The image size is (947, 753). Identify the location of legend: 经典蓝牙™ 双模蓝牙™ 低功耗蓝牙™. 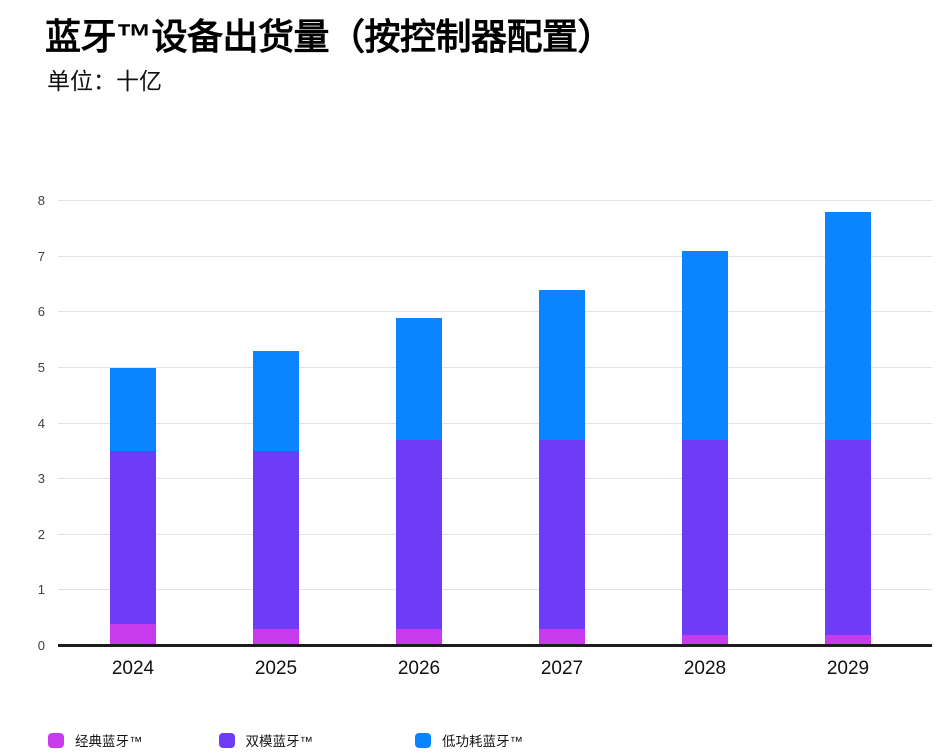
(285, 740).